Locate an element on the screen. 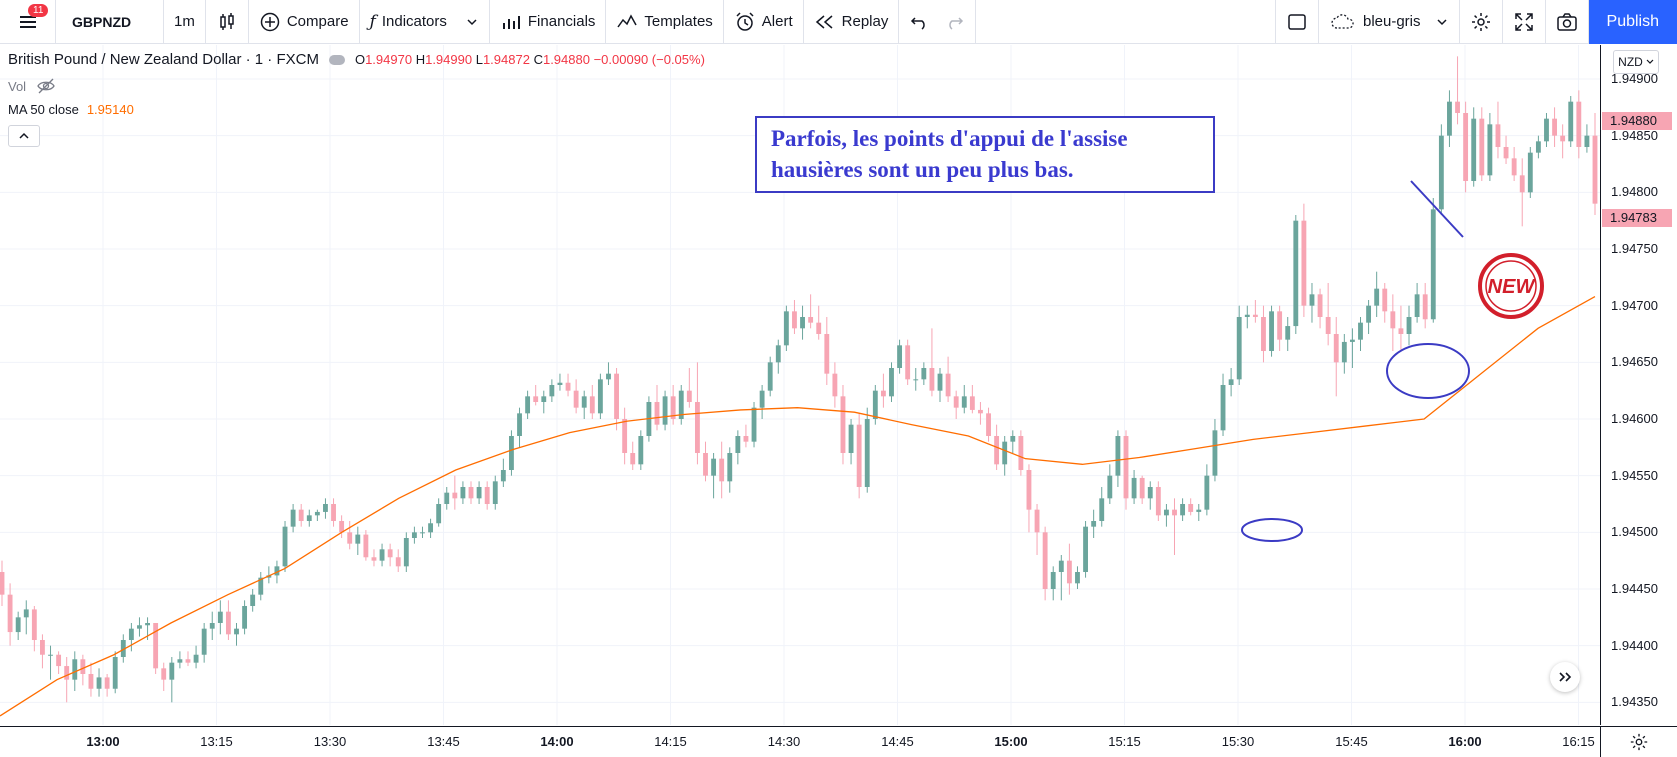 The image size is (1677, 757). volume-label: Vol is located at coordinates (17, 86).